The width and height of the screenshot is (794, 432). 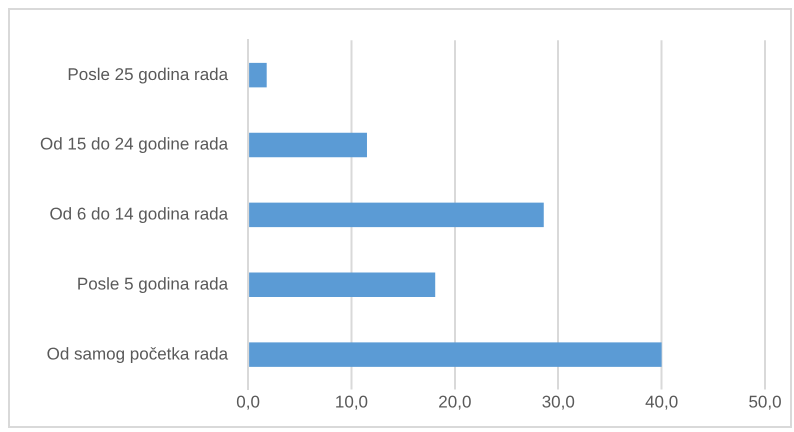 I want to click on x-tick-label: 30,0, so click(x=558, y=402).